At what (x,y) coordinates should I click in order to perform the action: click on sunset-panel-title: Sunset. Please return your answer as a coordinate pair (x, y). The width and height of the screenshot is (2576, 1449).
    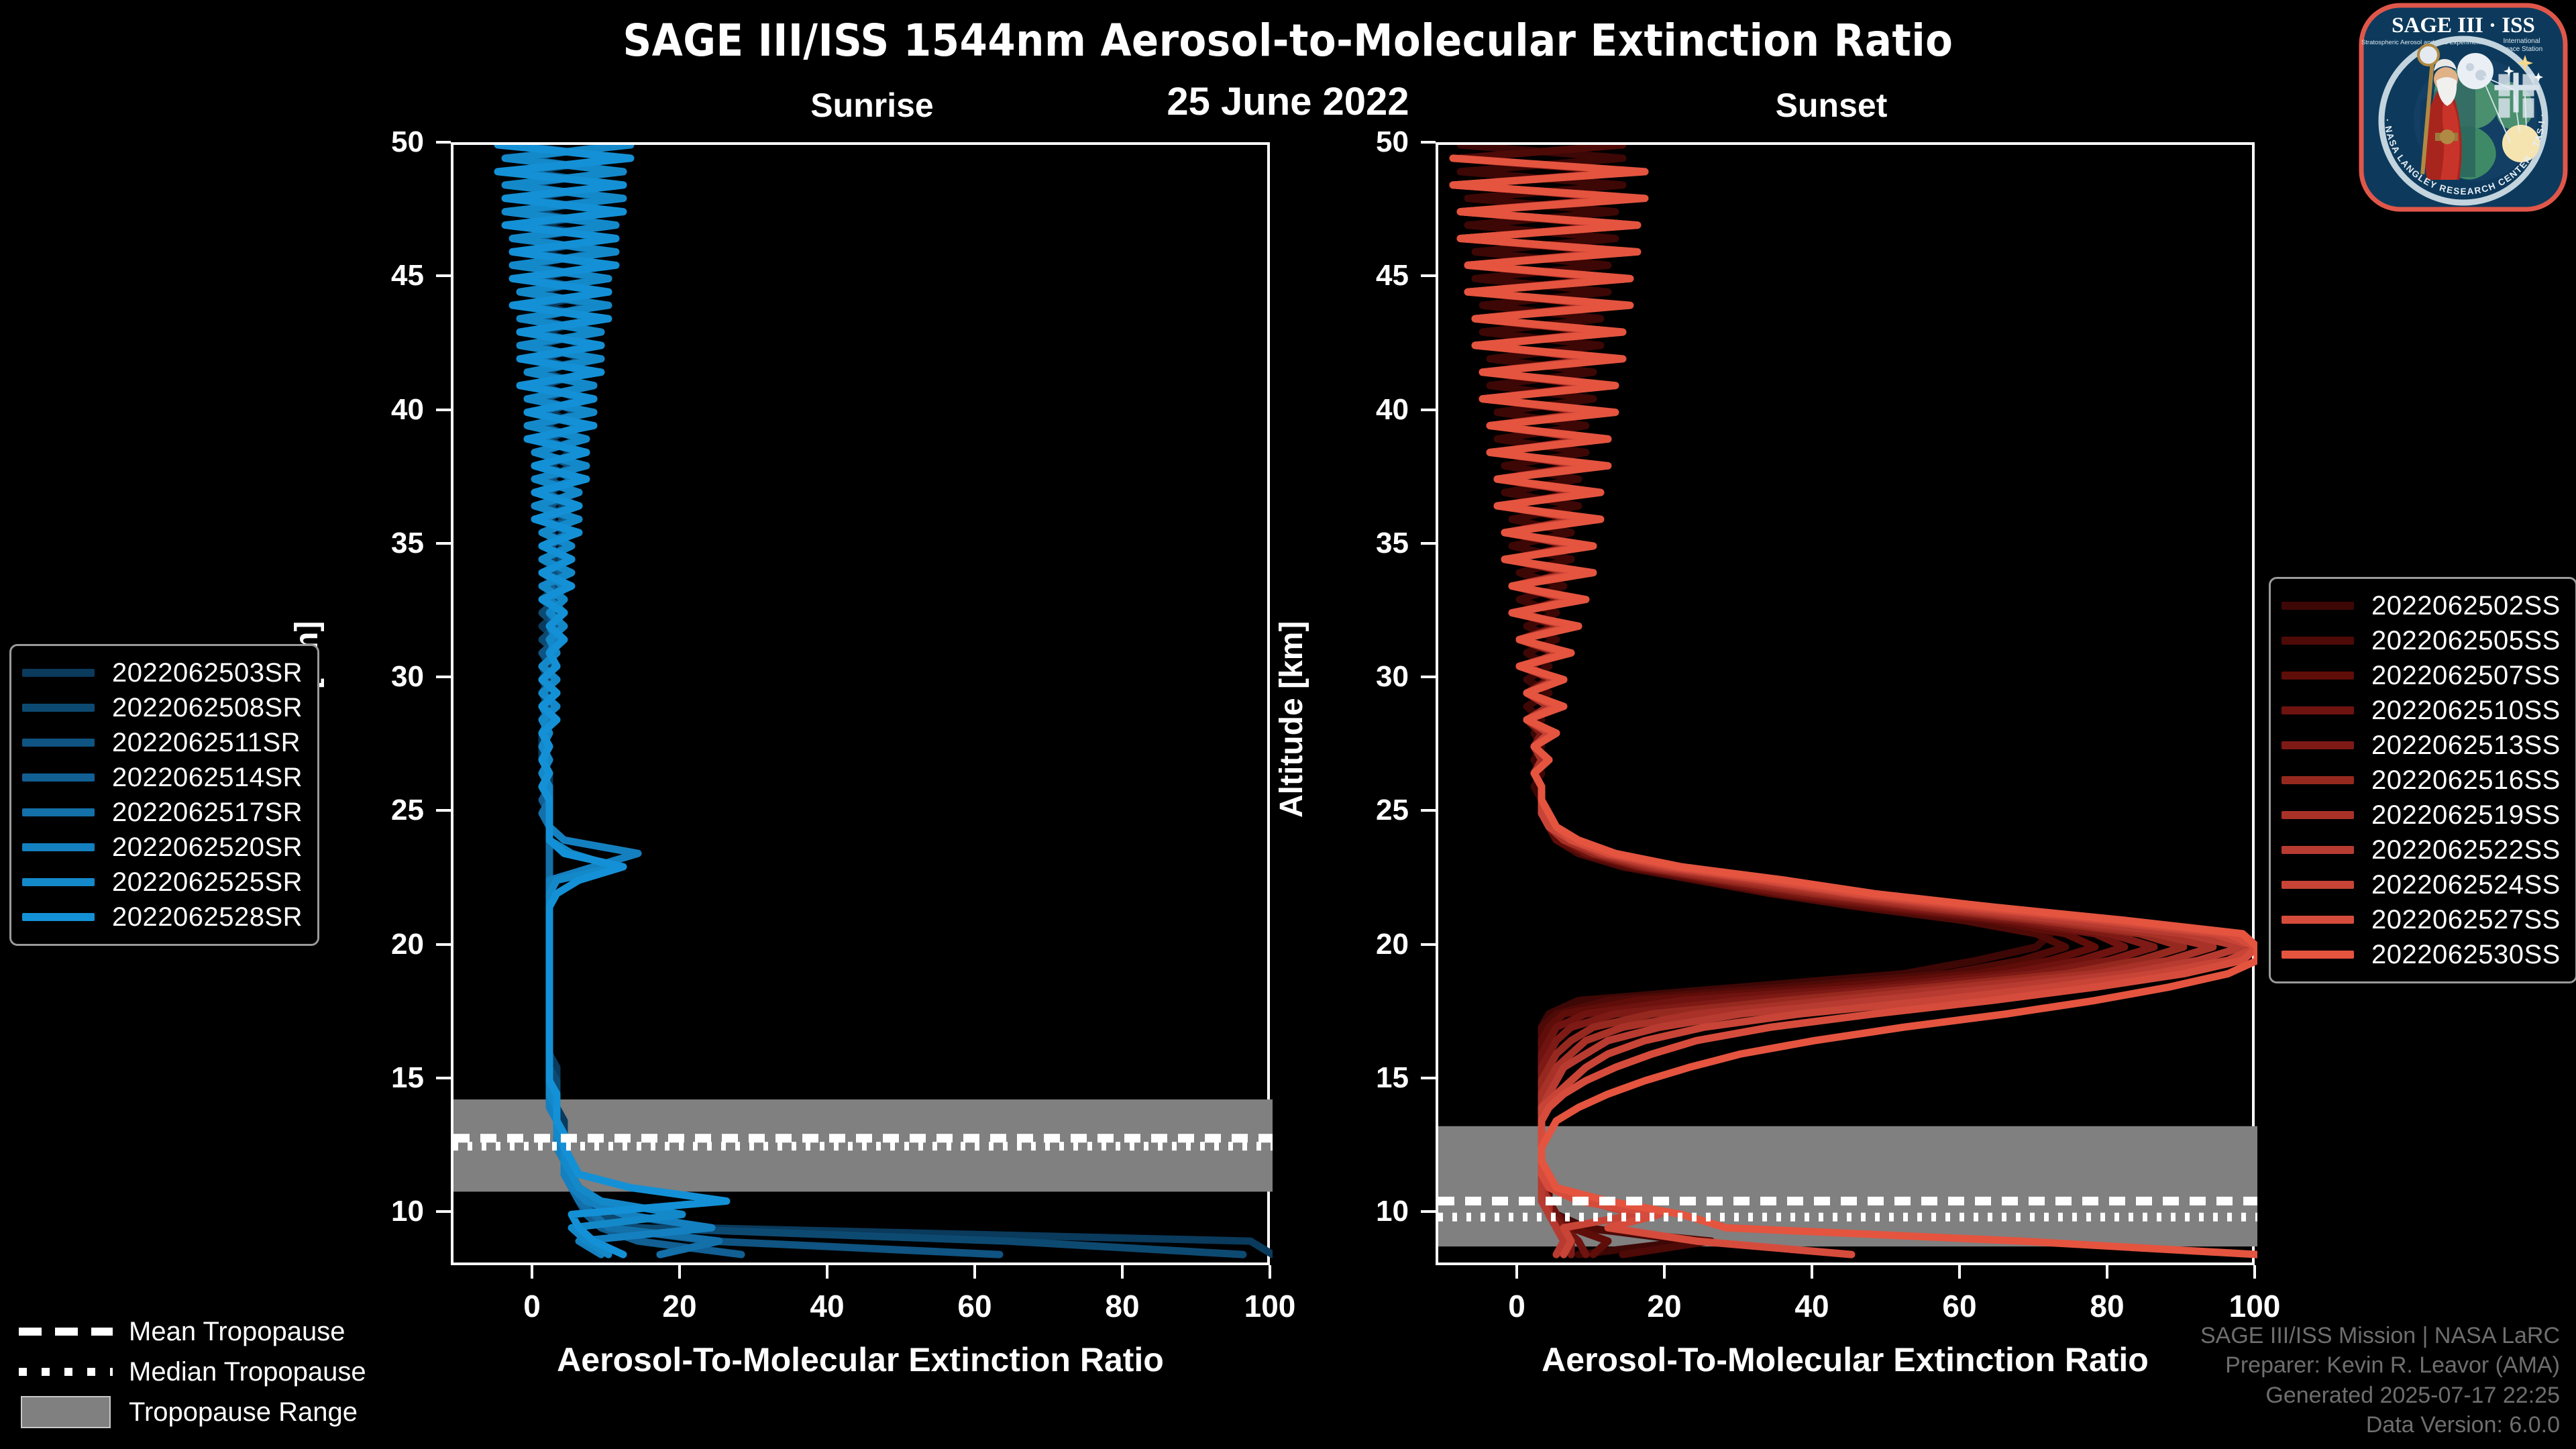
    Looking at the image, I should click on (1831, 105).